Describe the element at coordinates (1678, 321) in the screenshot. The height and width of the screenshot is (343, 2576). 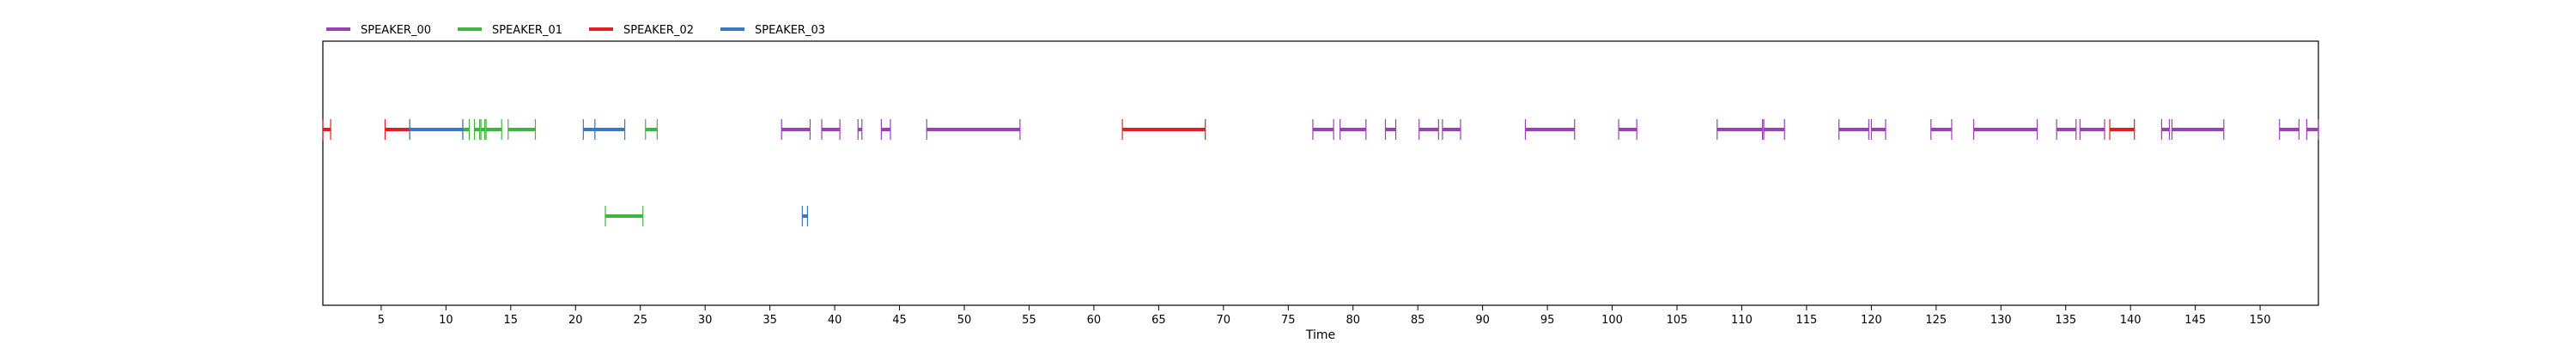
I see `x-tick-label: 105` at that location.